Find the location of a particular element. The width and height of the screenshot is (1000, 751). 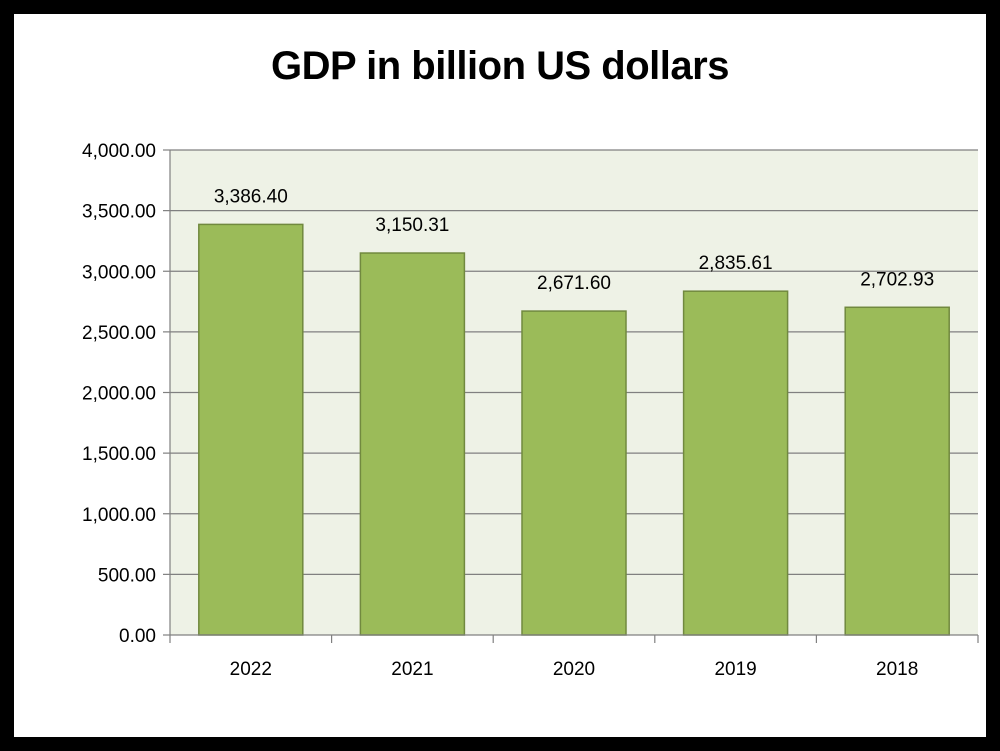

data-label-2021: 3,150.31 is located at coordinates (412, 225).